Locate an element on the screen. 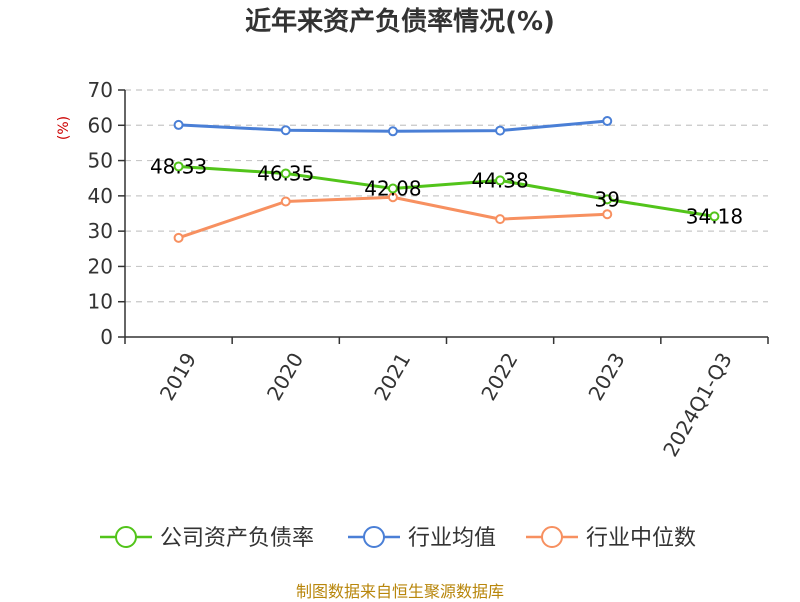 This screenshot has width=800, height=602. data-label: 44.38 is located at coordinates (499, 180).